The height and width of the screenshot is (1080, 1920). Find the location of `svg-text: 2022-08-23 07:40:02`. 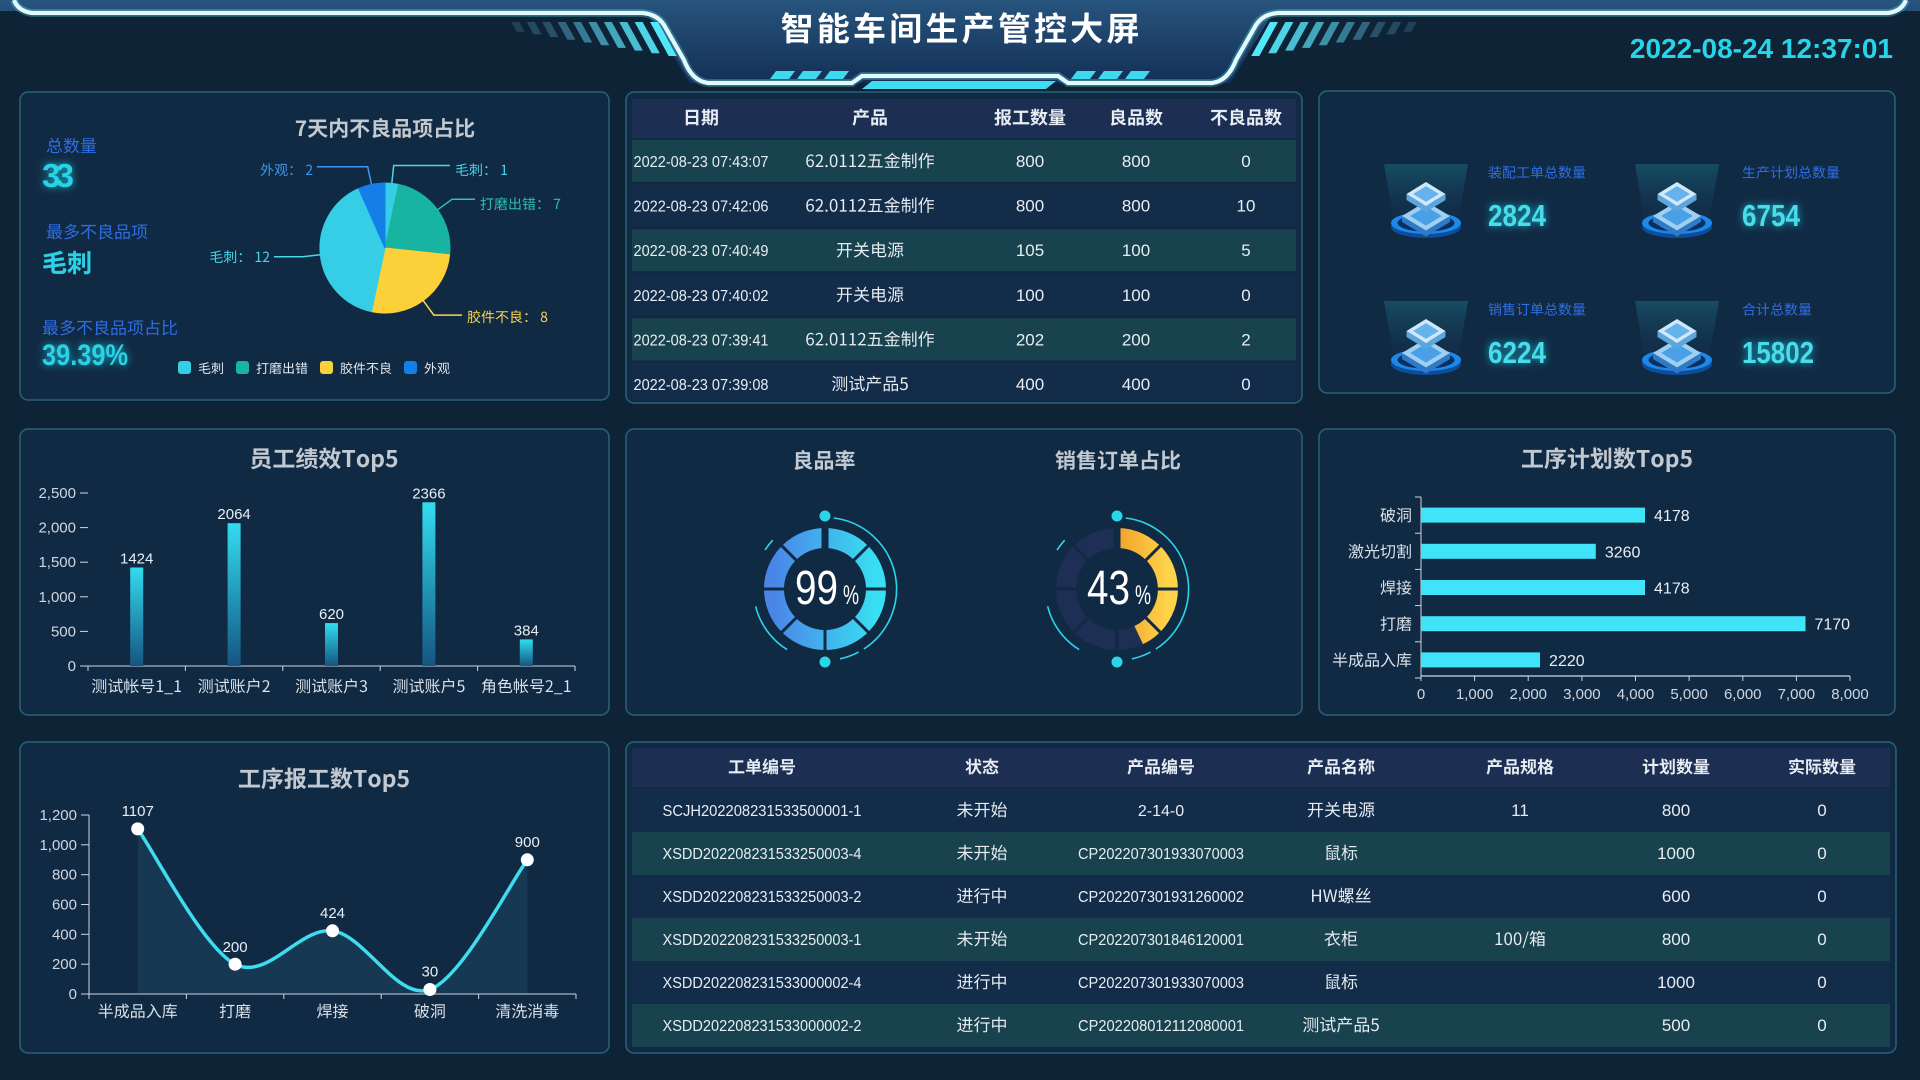

svg-text: 2022-08-23 07:40:02 is located at coordinates (701, 296).